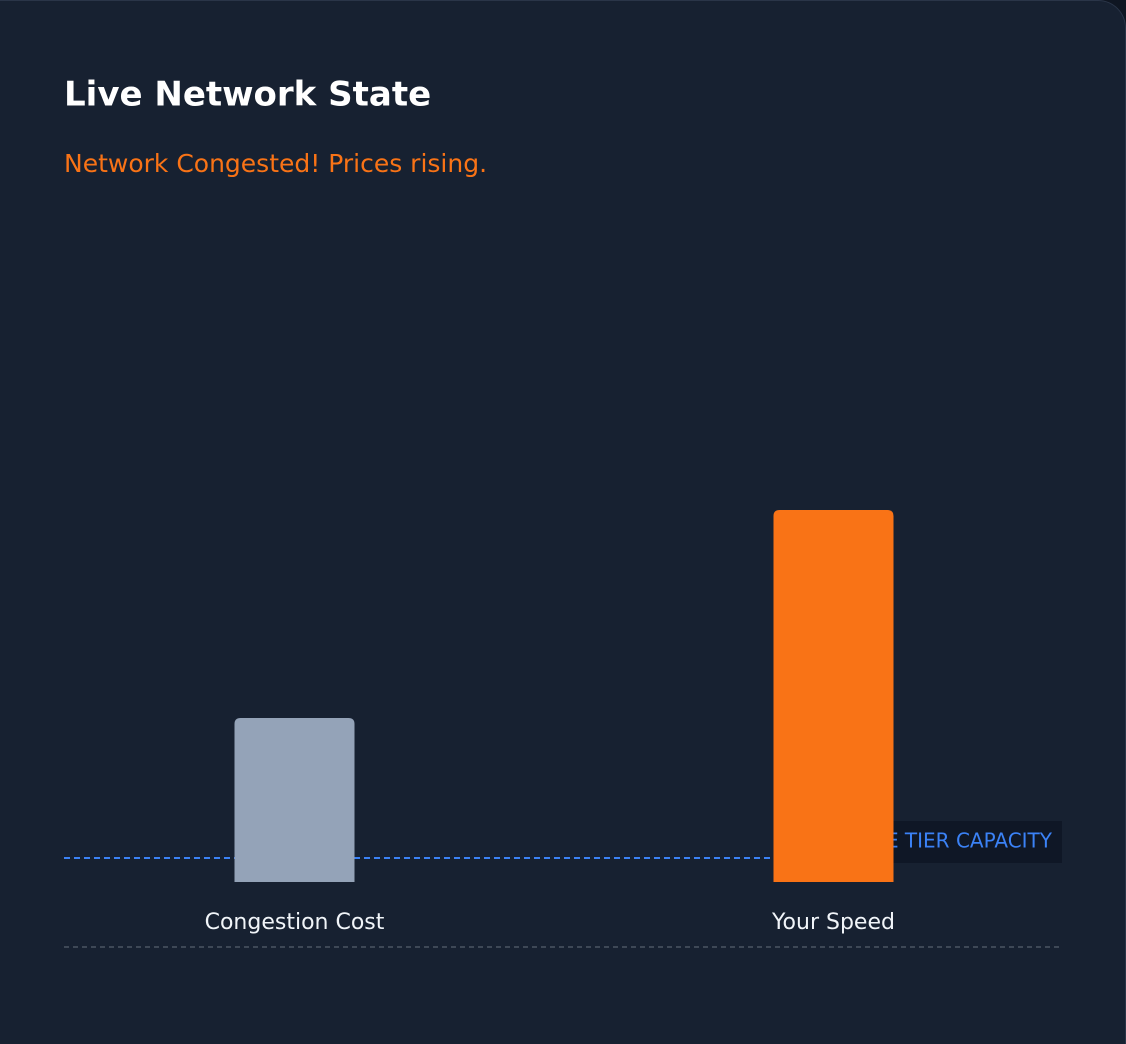 This screenshot has width=1126, height=1044. I want to click on chart-title: Live Network State, so click(247, 95).